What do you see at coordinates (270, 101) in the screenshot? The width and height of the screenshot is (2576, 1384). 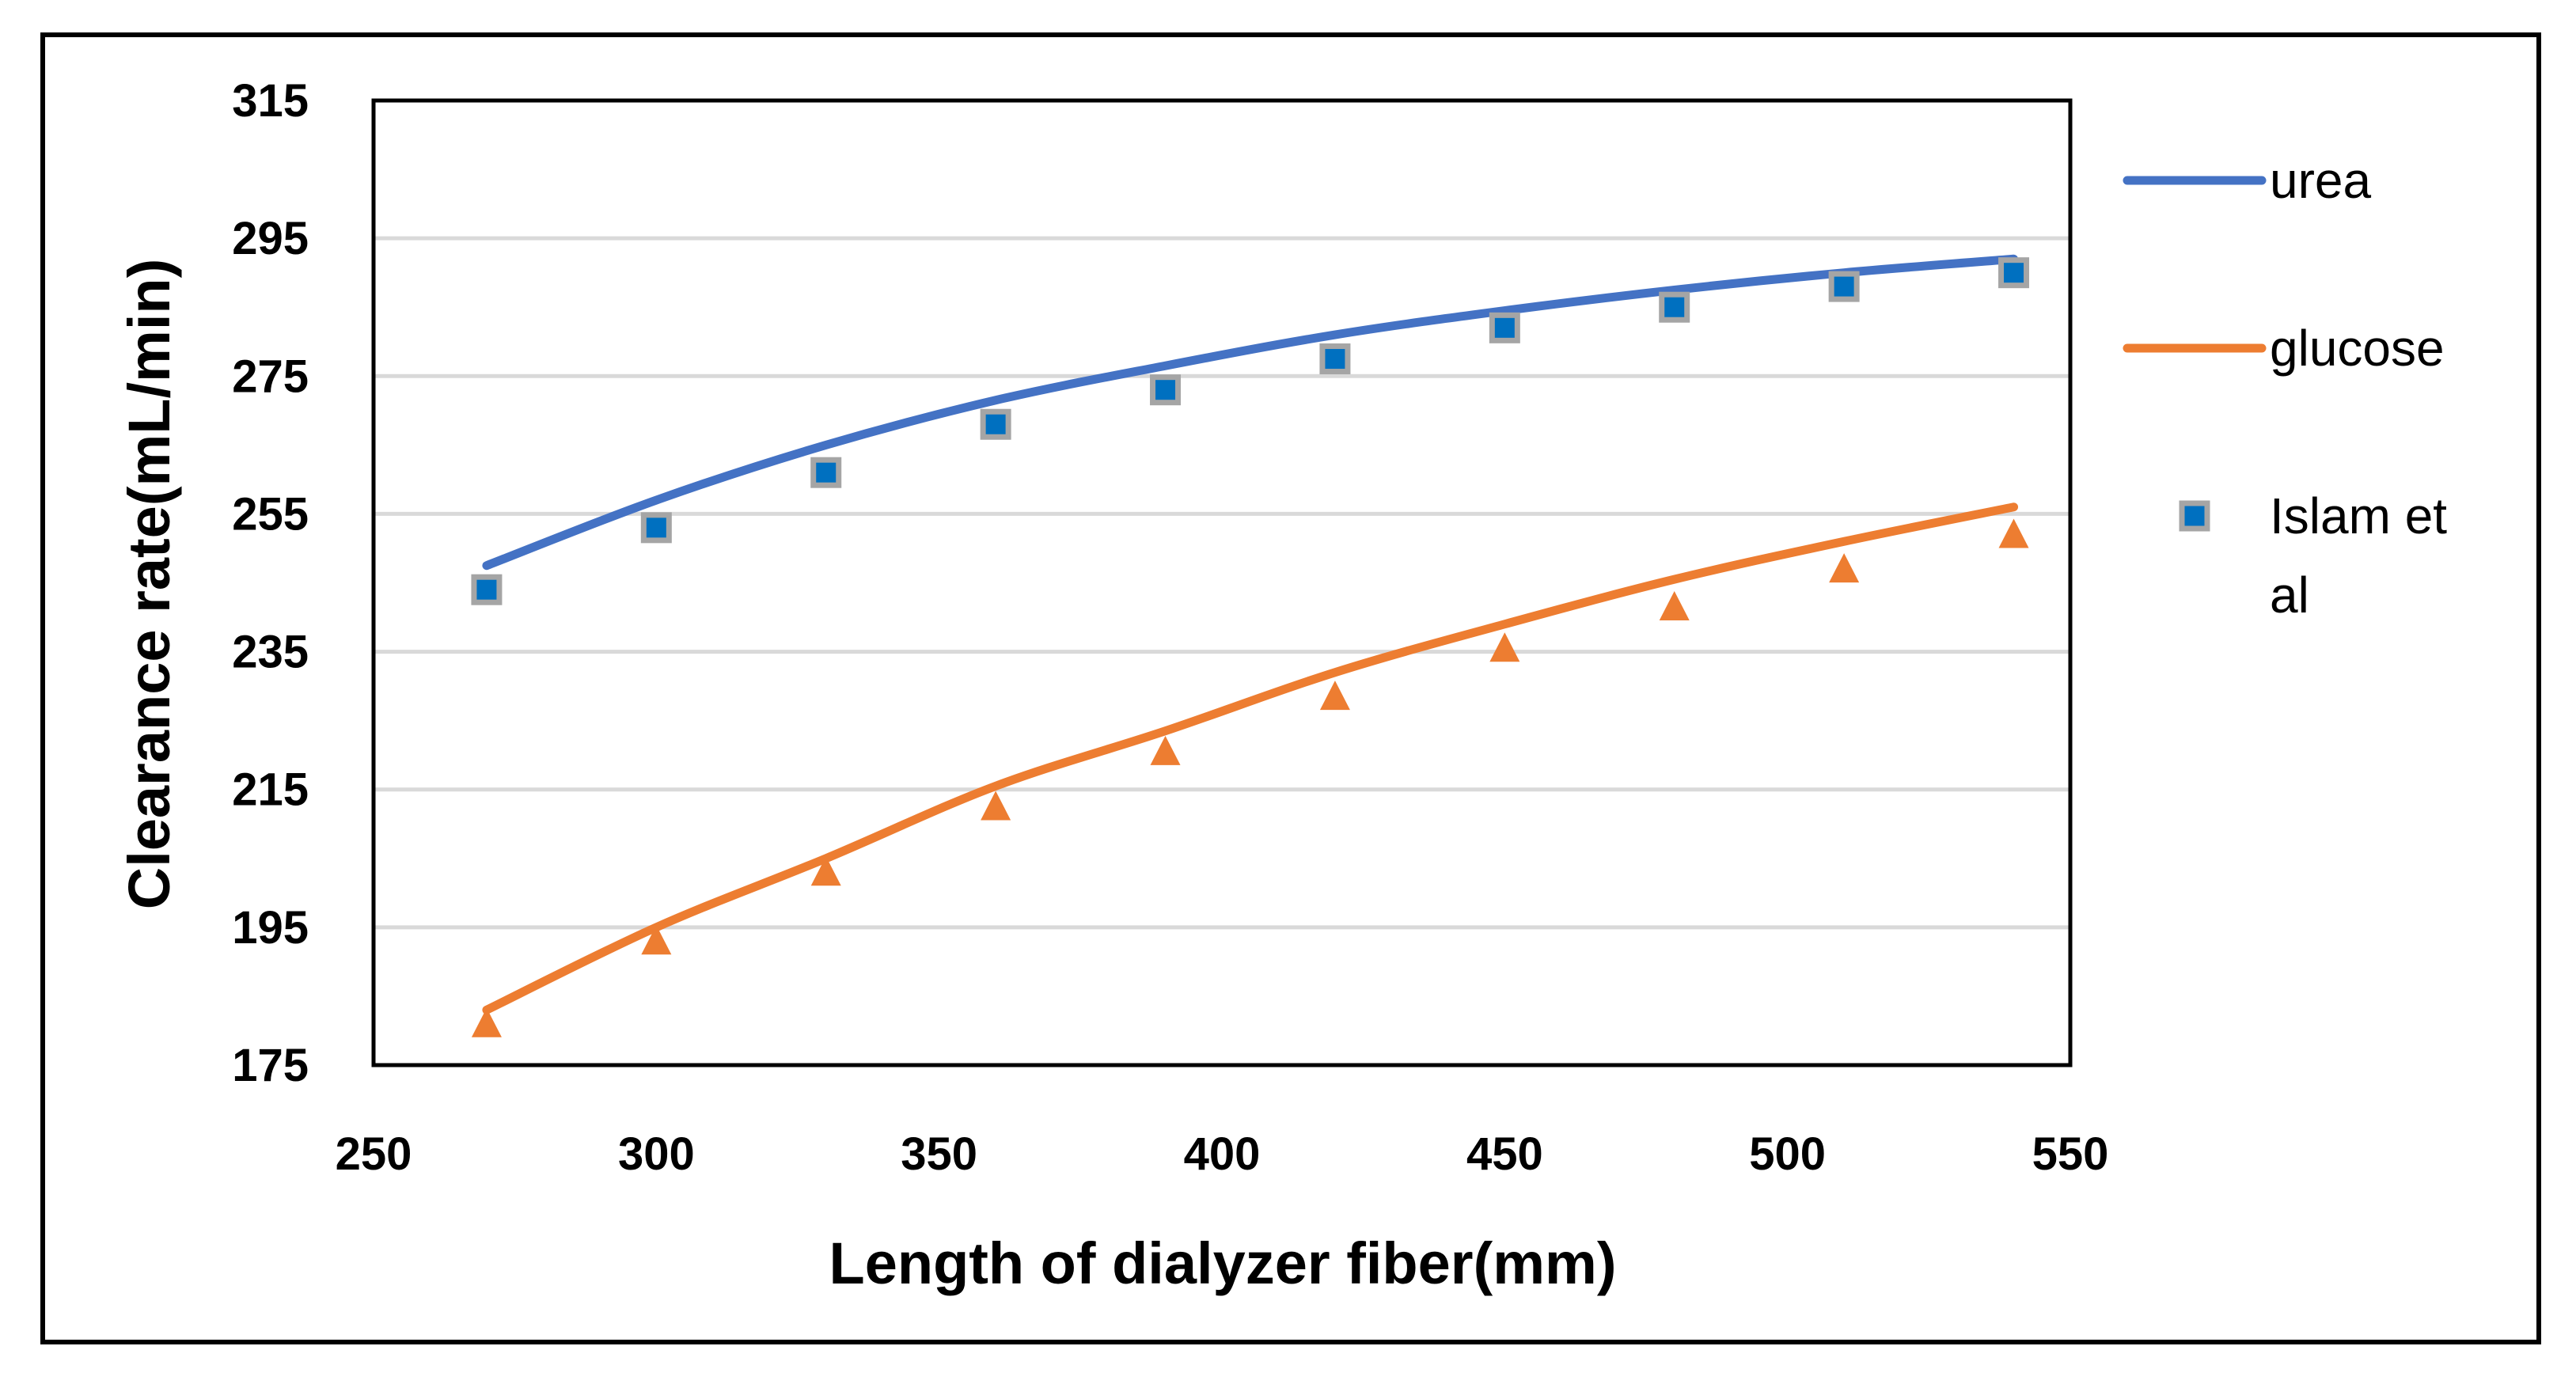 I see `y-tick-315: 315` at bounding box center [270, 101].